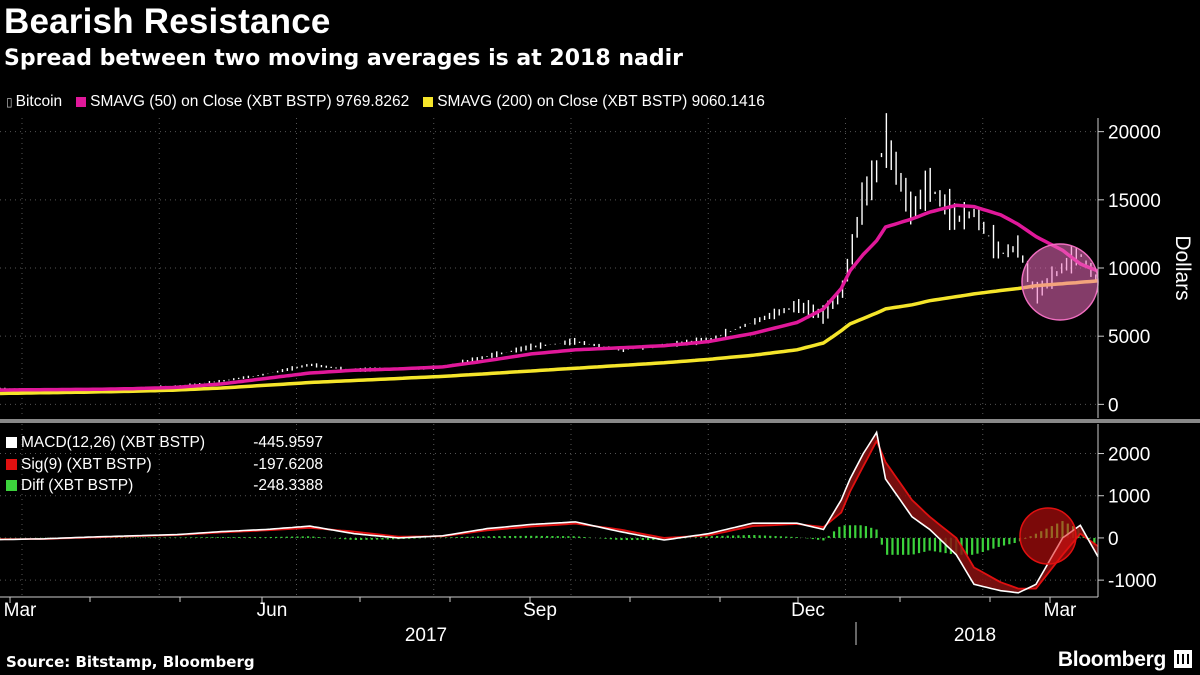 This screenshot has height=675, width=1200. I want to click on highlight-circle-macd, so click(1048, 536).